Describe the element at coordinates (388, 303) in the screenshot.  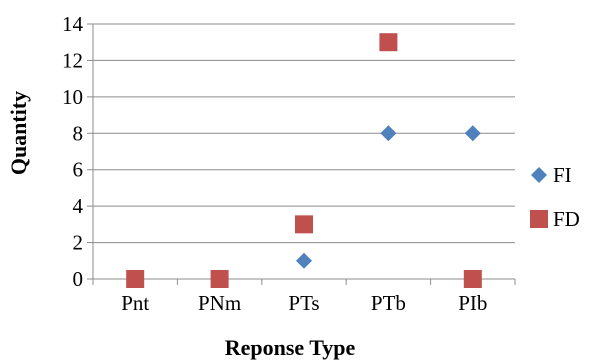
I see `x-tick-label: PTb` at that location.